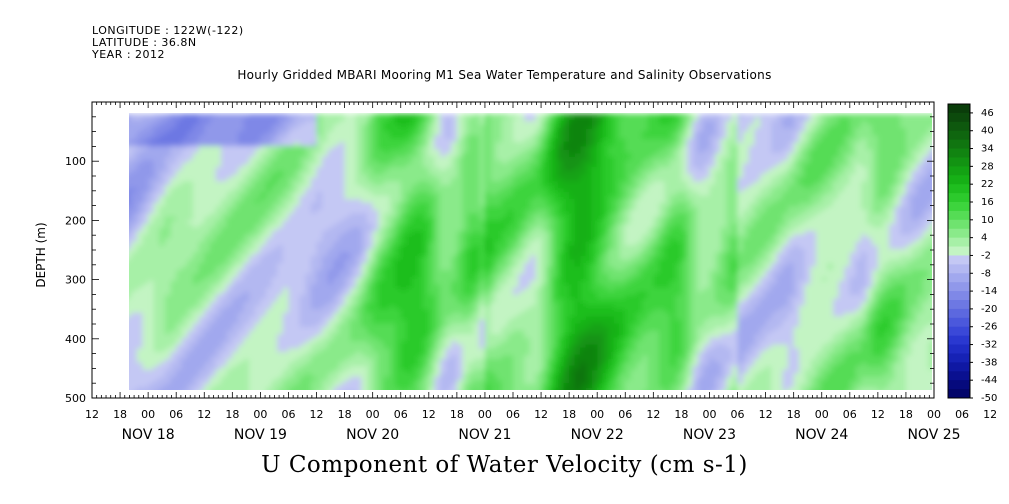 The height and width of the screenshot is (504, 1009). What do you see at coordinates (987, 220) in the screenshot?
I see `colorbar-label: 10` at bounding box center [987, 220].